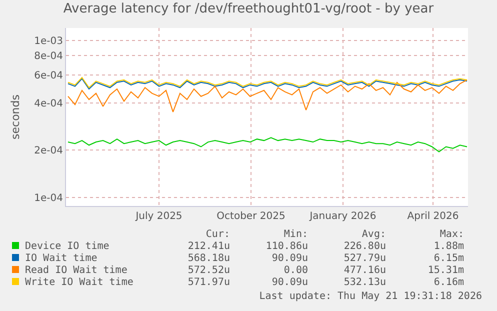  What do you see at coordinates (364, 283) in the screenshot?
I see `text: 532.13u` at bounding box center [364, 283].